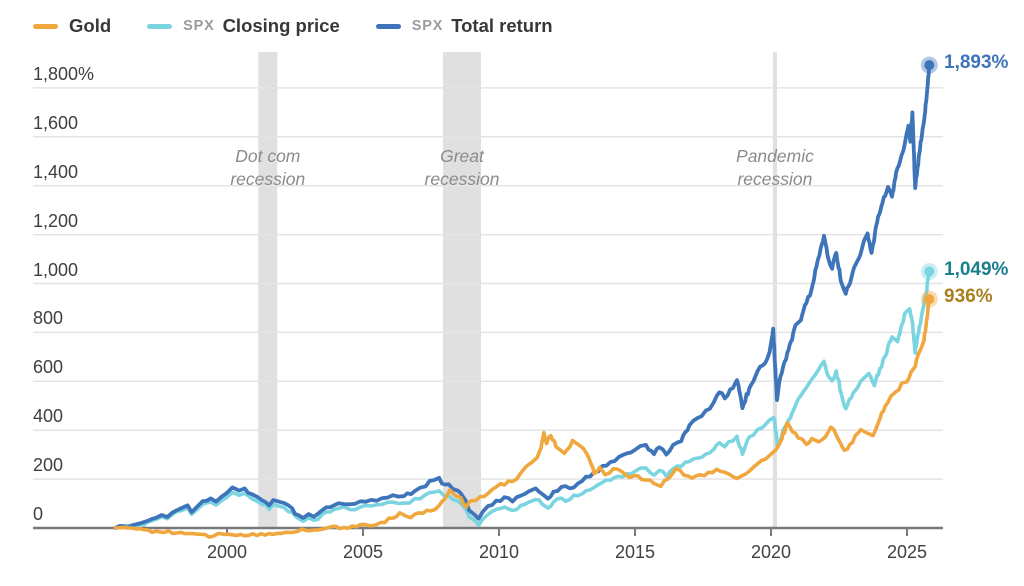 Image resolution: width=1024 pixels, height=586 pixels. Describe the element at coordinates (388, 26) in the screenshot. I see `spx-total-series-dash-icon` at that location.